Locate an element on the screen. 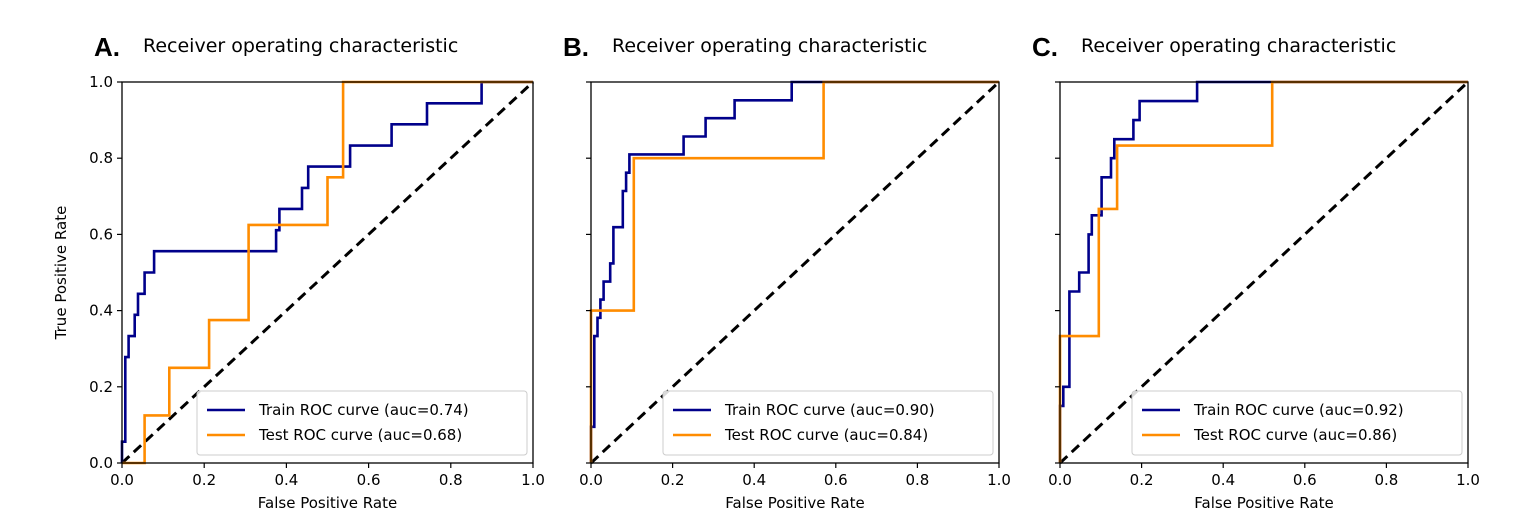 The width and height of the screenshot is (1524, 530). legend-train-label: Train ROC curve (auc=0.74) is located at coordinates (363, 410).